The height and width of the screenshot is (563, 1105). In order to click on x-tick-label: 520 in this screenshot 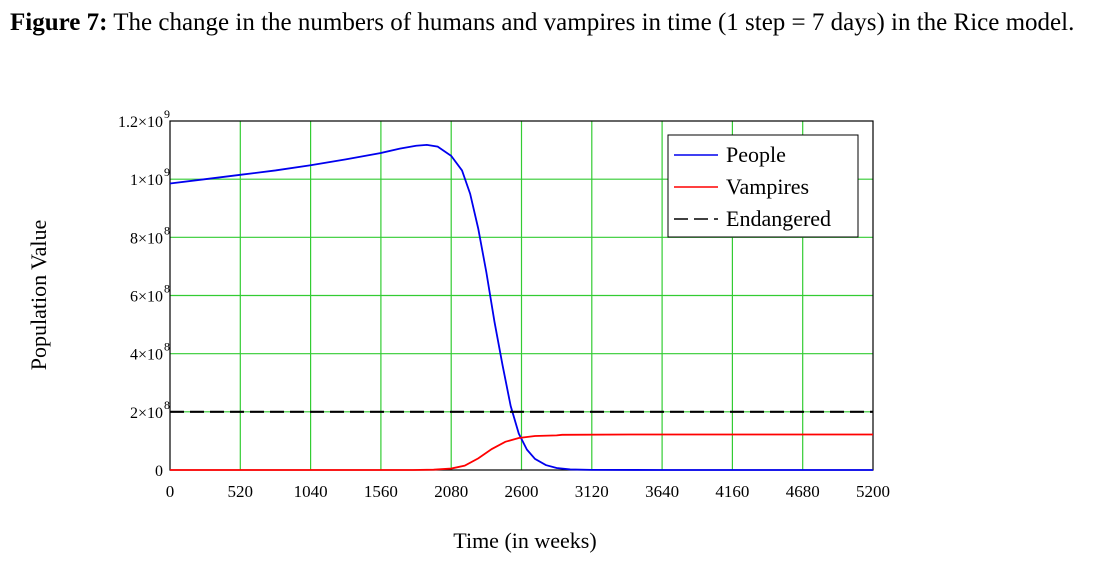, I will do `click(241, 491)`.